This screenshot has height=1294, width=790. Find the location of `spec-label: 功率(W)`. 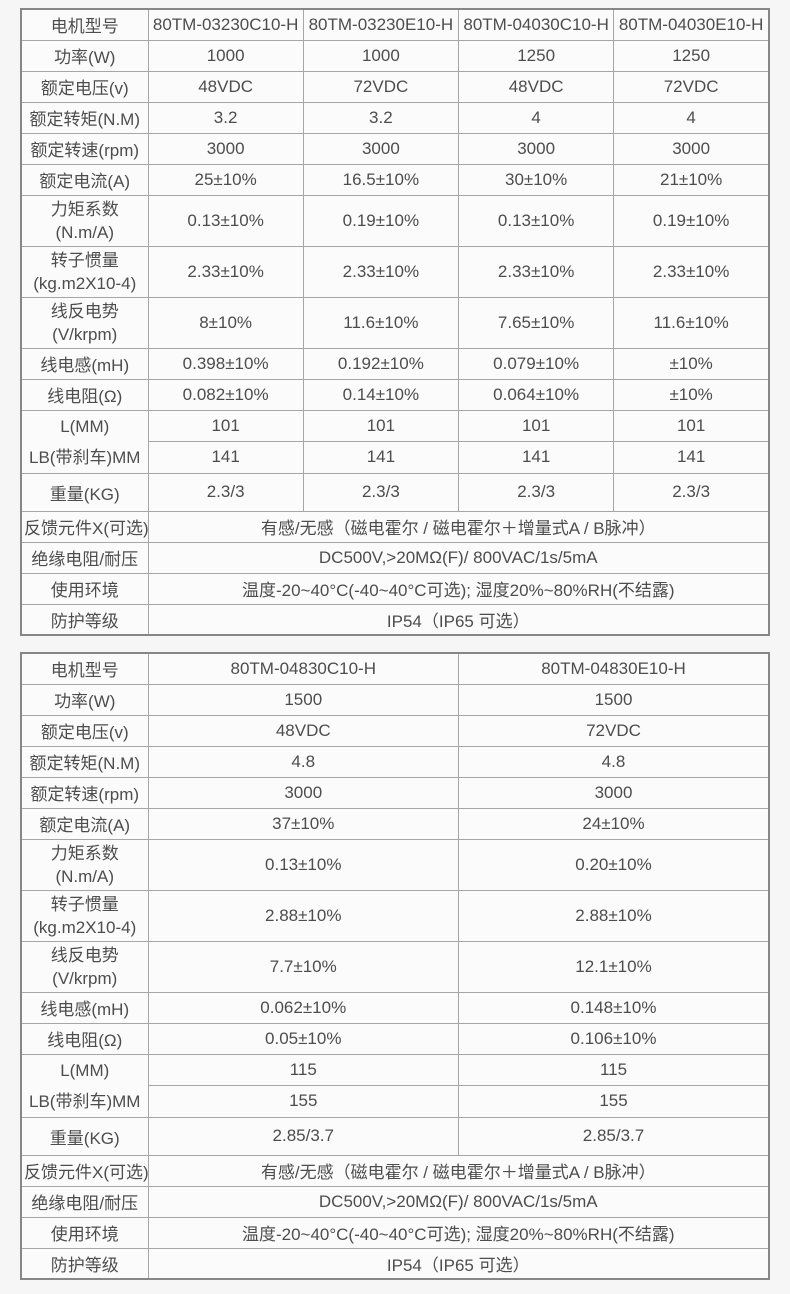

spec-label: 功率(W) is located at coordinates (84, 55).